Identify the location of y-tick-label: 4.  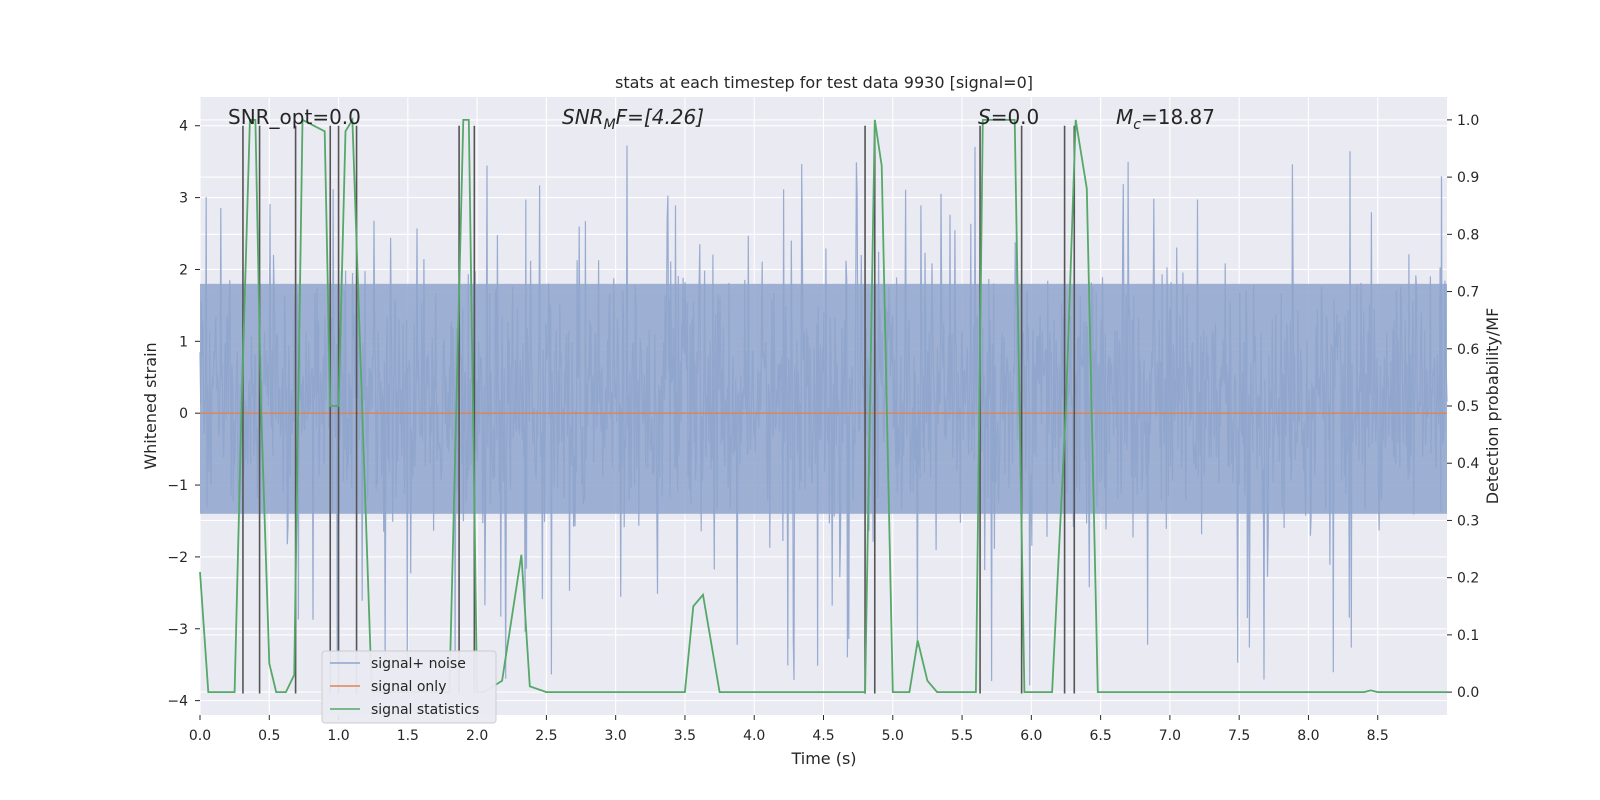
(183, 127).